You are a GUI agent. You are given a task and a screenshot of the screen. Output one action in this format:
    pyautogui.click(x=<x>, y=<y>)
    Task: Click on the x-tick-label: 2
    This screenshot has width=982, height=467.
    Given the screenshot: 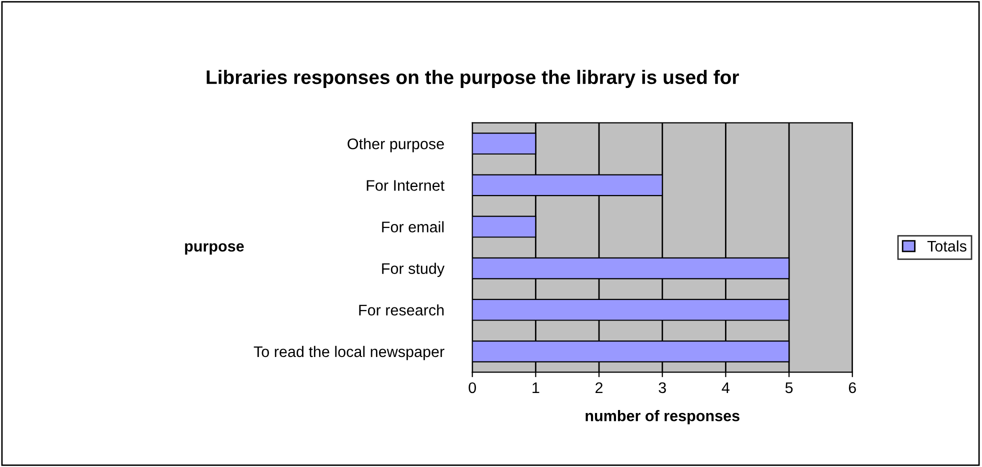 What is the action you would take?
    pyautogui.click(x=599, y=387)
    